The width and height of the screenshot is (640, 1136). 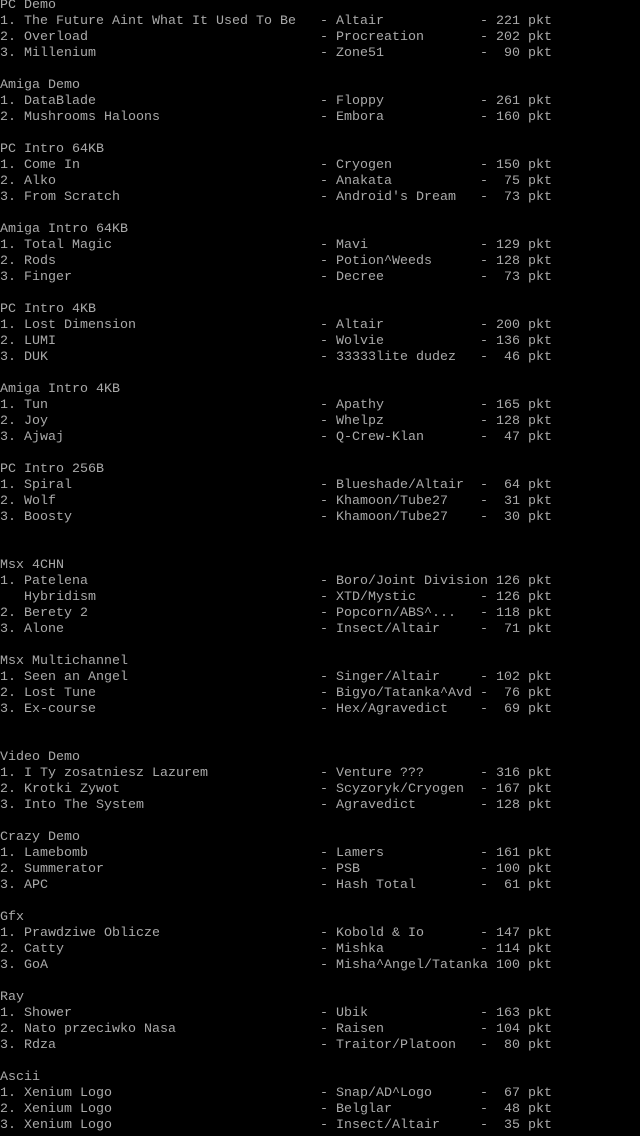 What do you see at coordinates (12, 917) in the screenshot?
I see `section-title: Gfx` at bounding box center [12, 917].